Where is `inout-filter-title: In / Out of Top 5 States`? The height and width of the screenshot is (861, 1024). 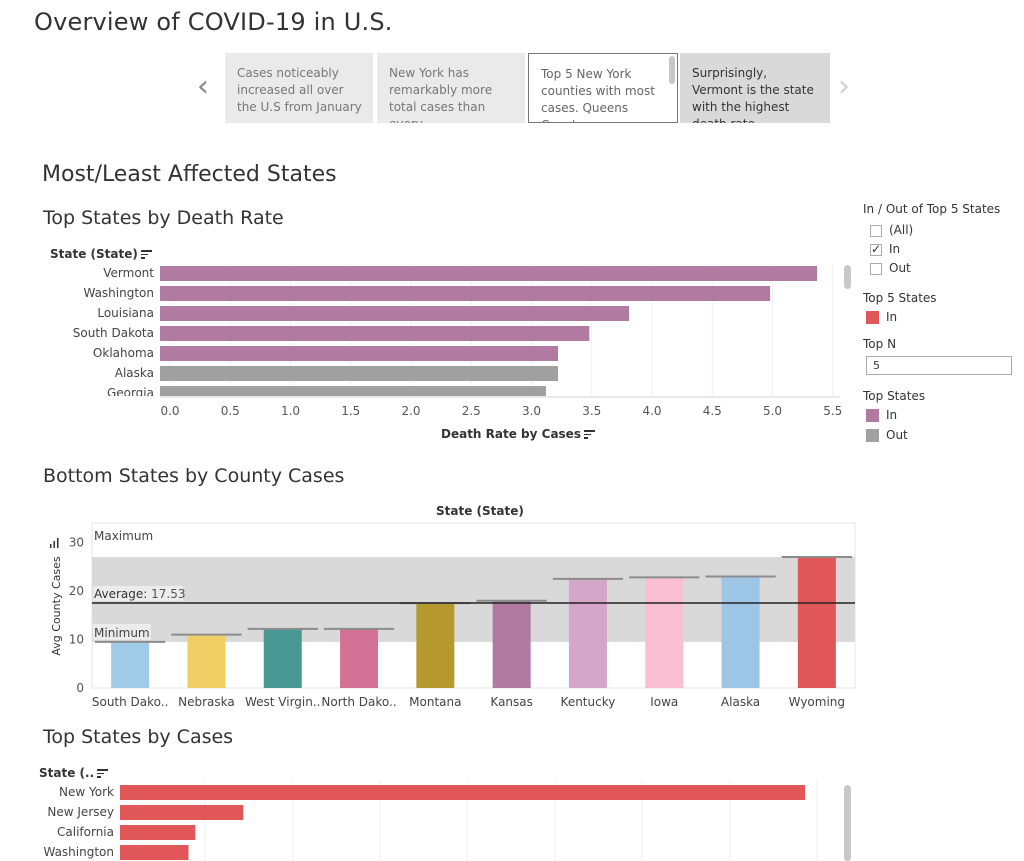 inout-filter-title: In / Out of Top 5 States is located at coordinates (932, 209).